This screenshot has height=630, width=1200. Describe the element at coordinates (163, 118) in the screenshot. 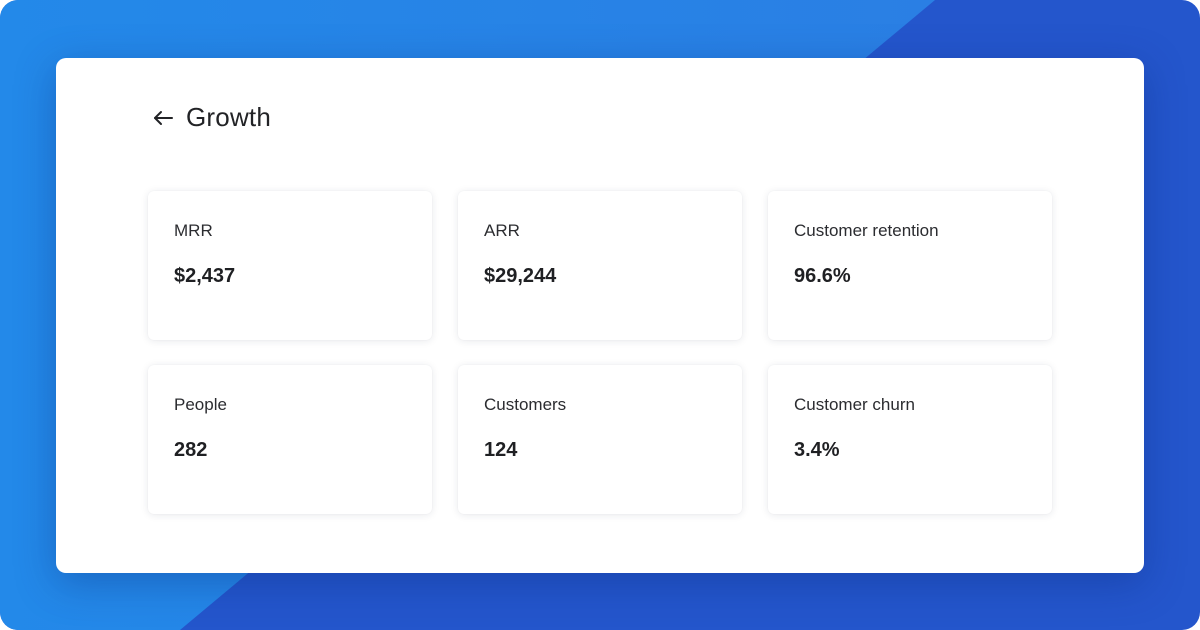

I see `arrow-left-icon` at that location.